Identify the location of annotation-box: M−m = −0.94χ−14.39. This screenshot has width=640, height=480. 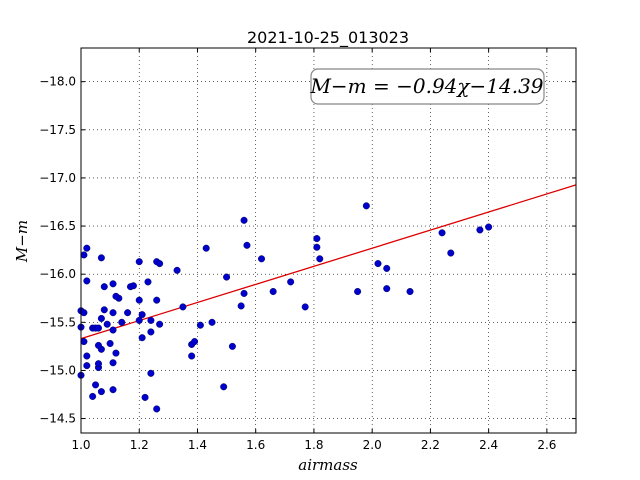
(427, 86).